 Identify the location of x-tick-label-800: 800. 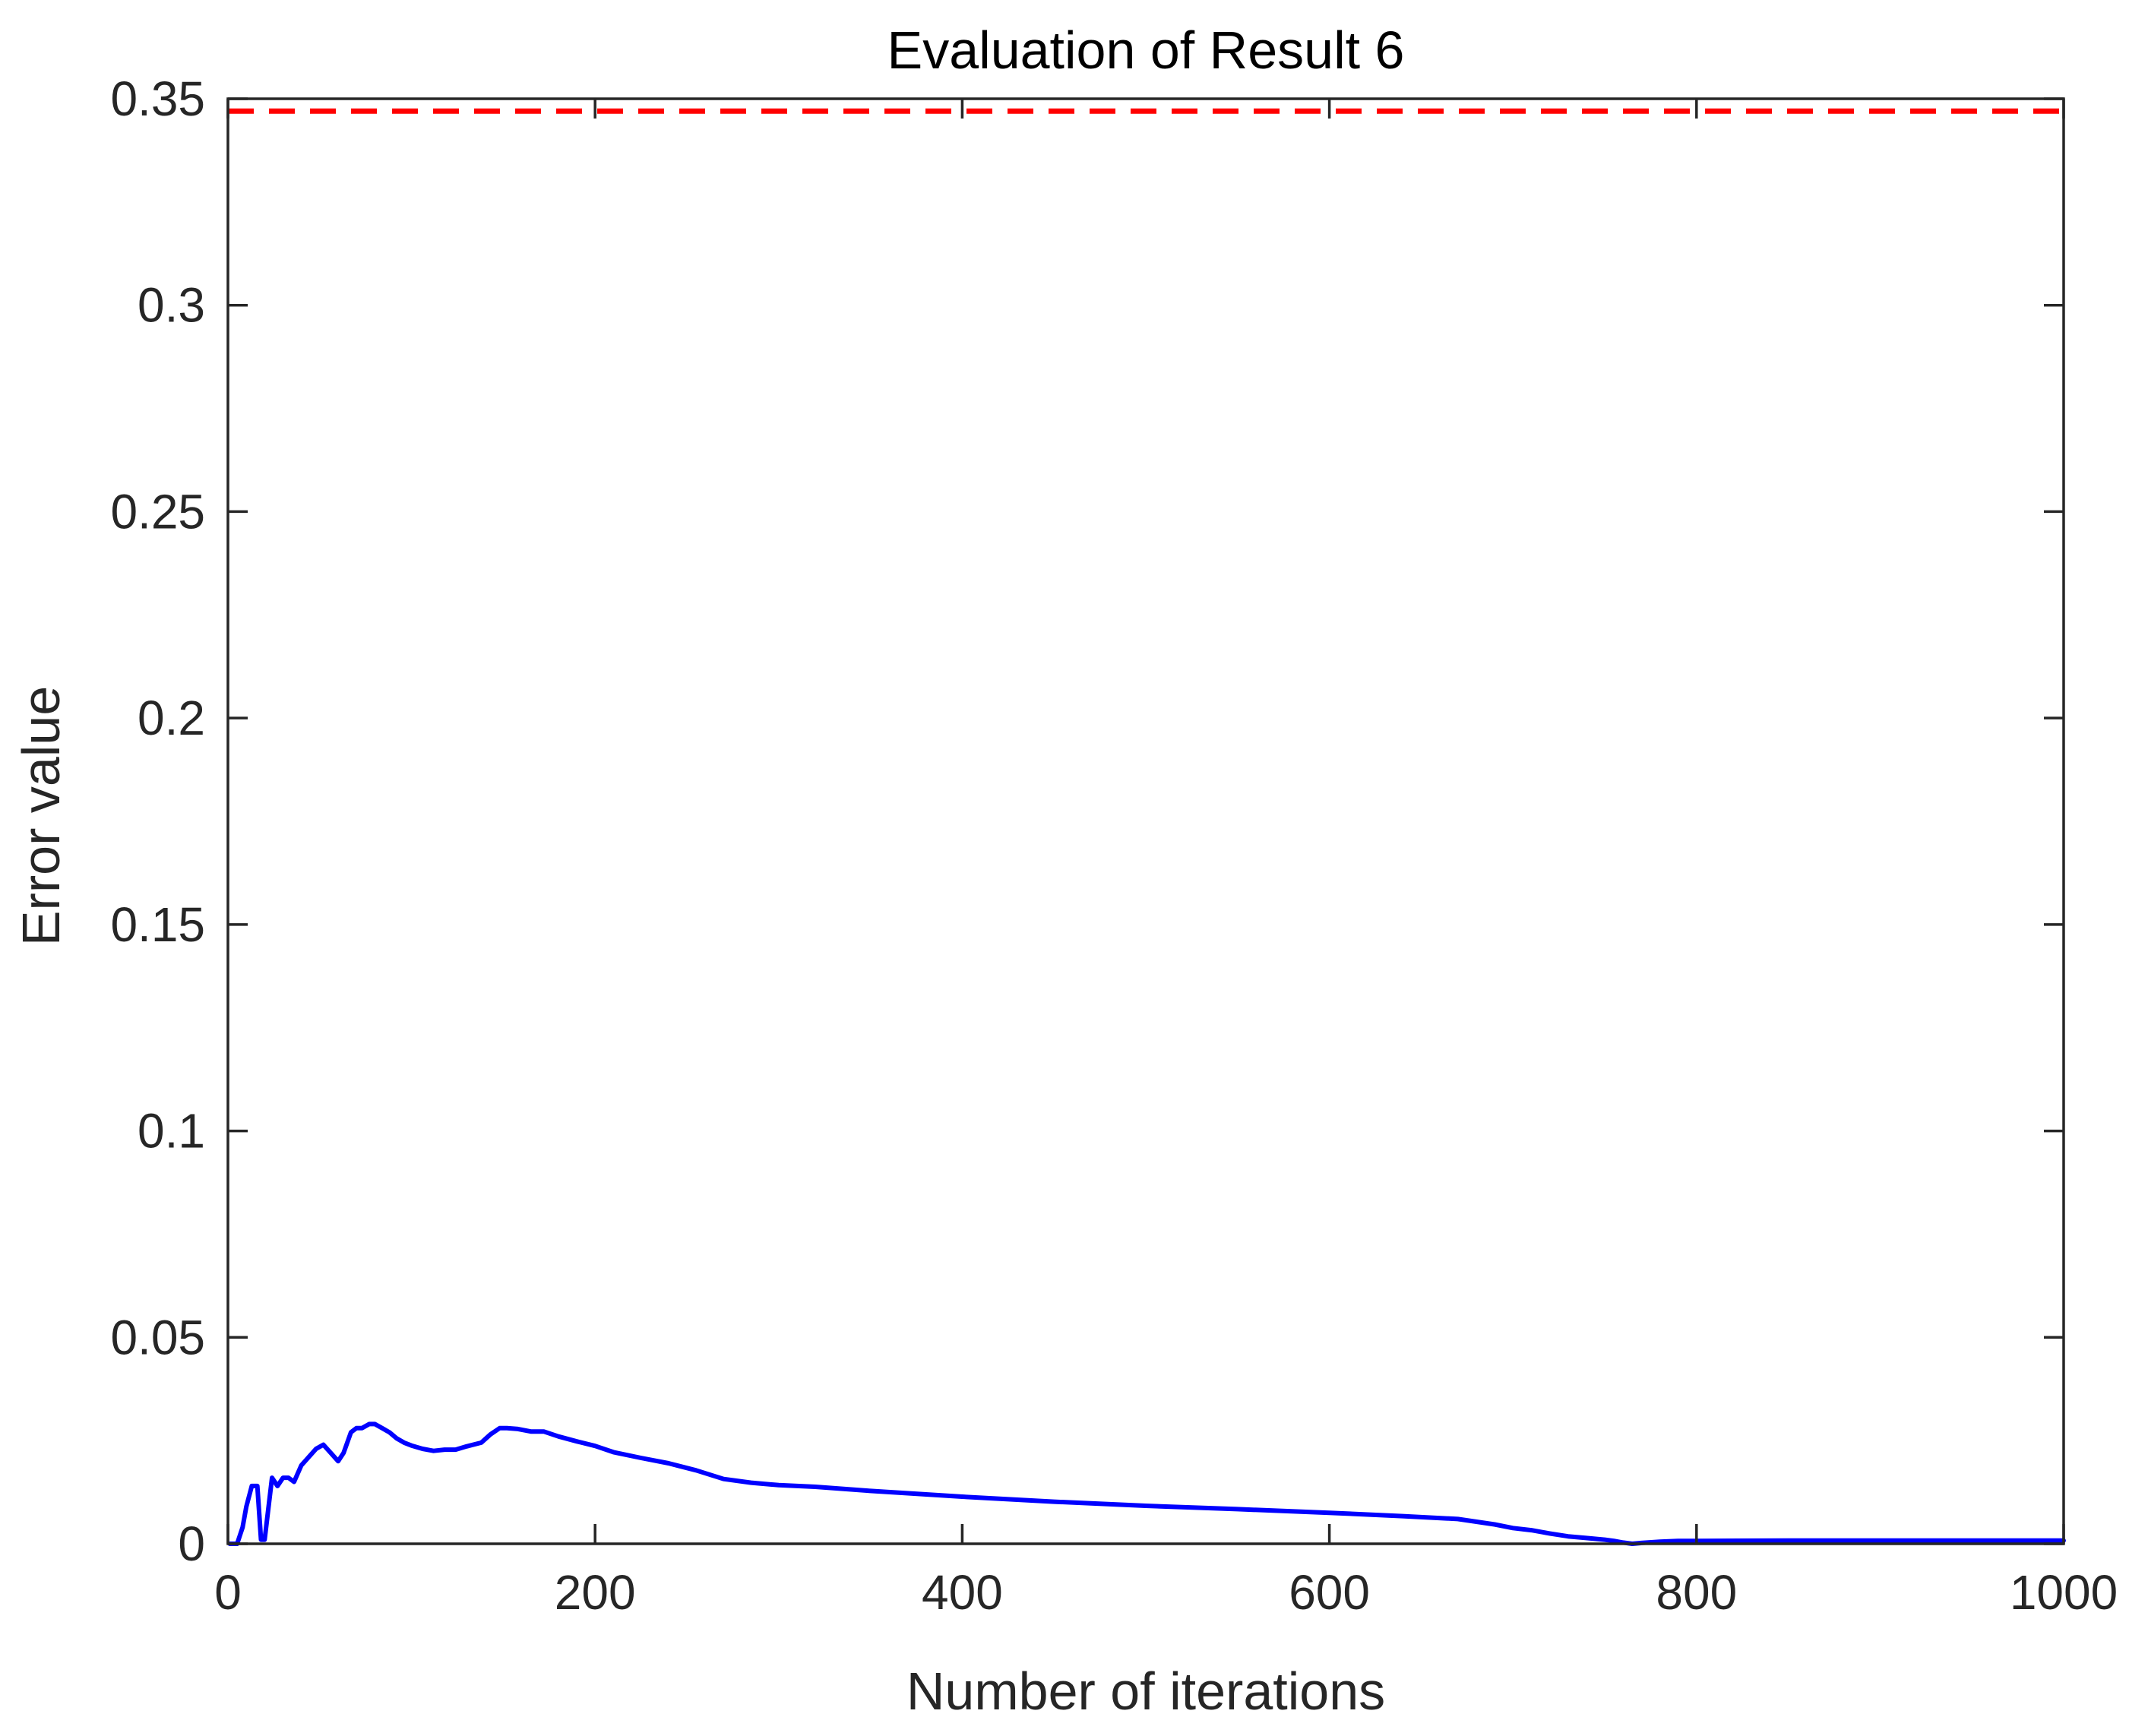
(1696, 1592).